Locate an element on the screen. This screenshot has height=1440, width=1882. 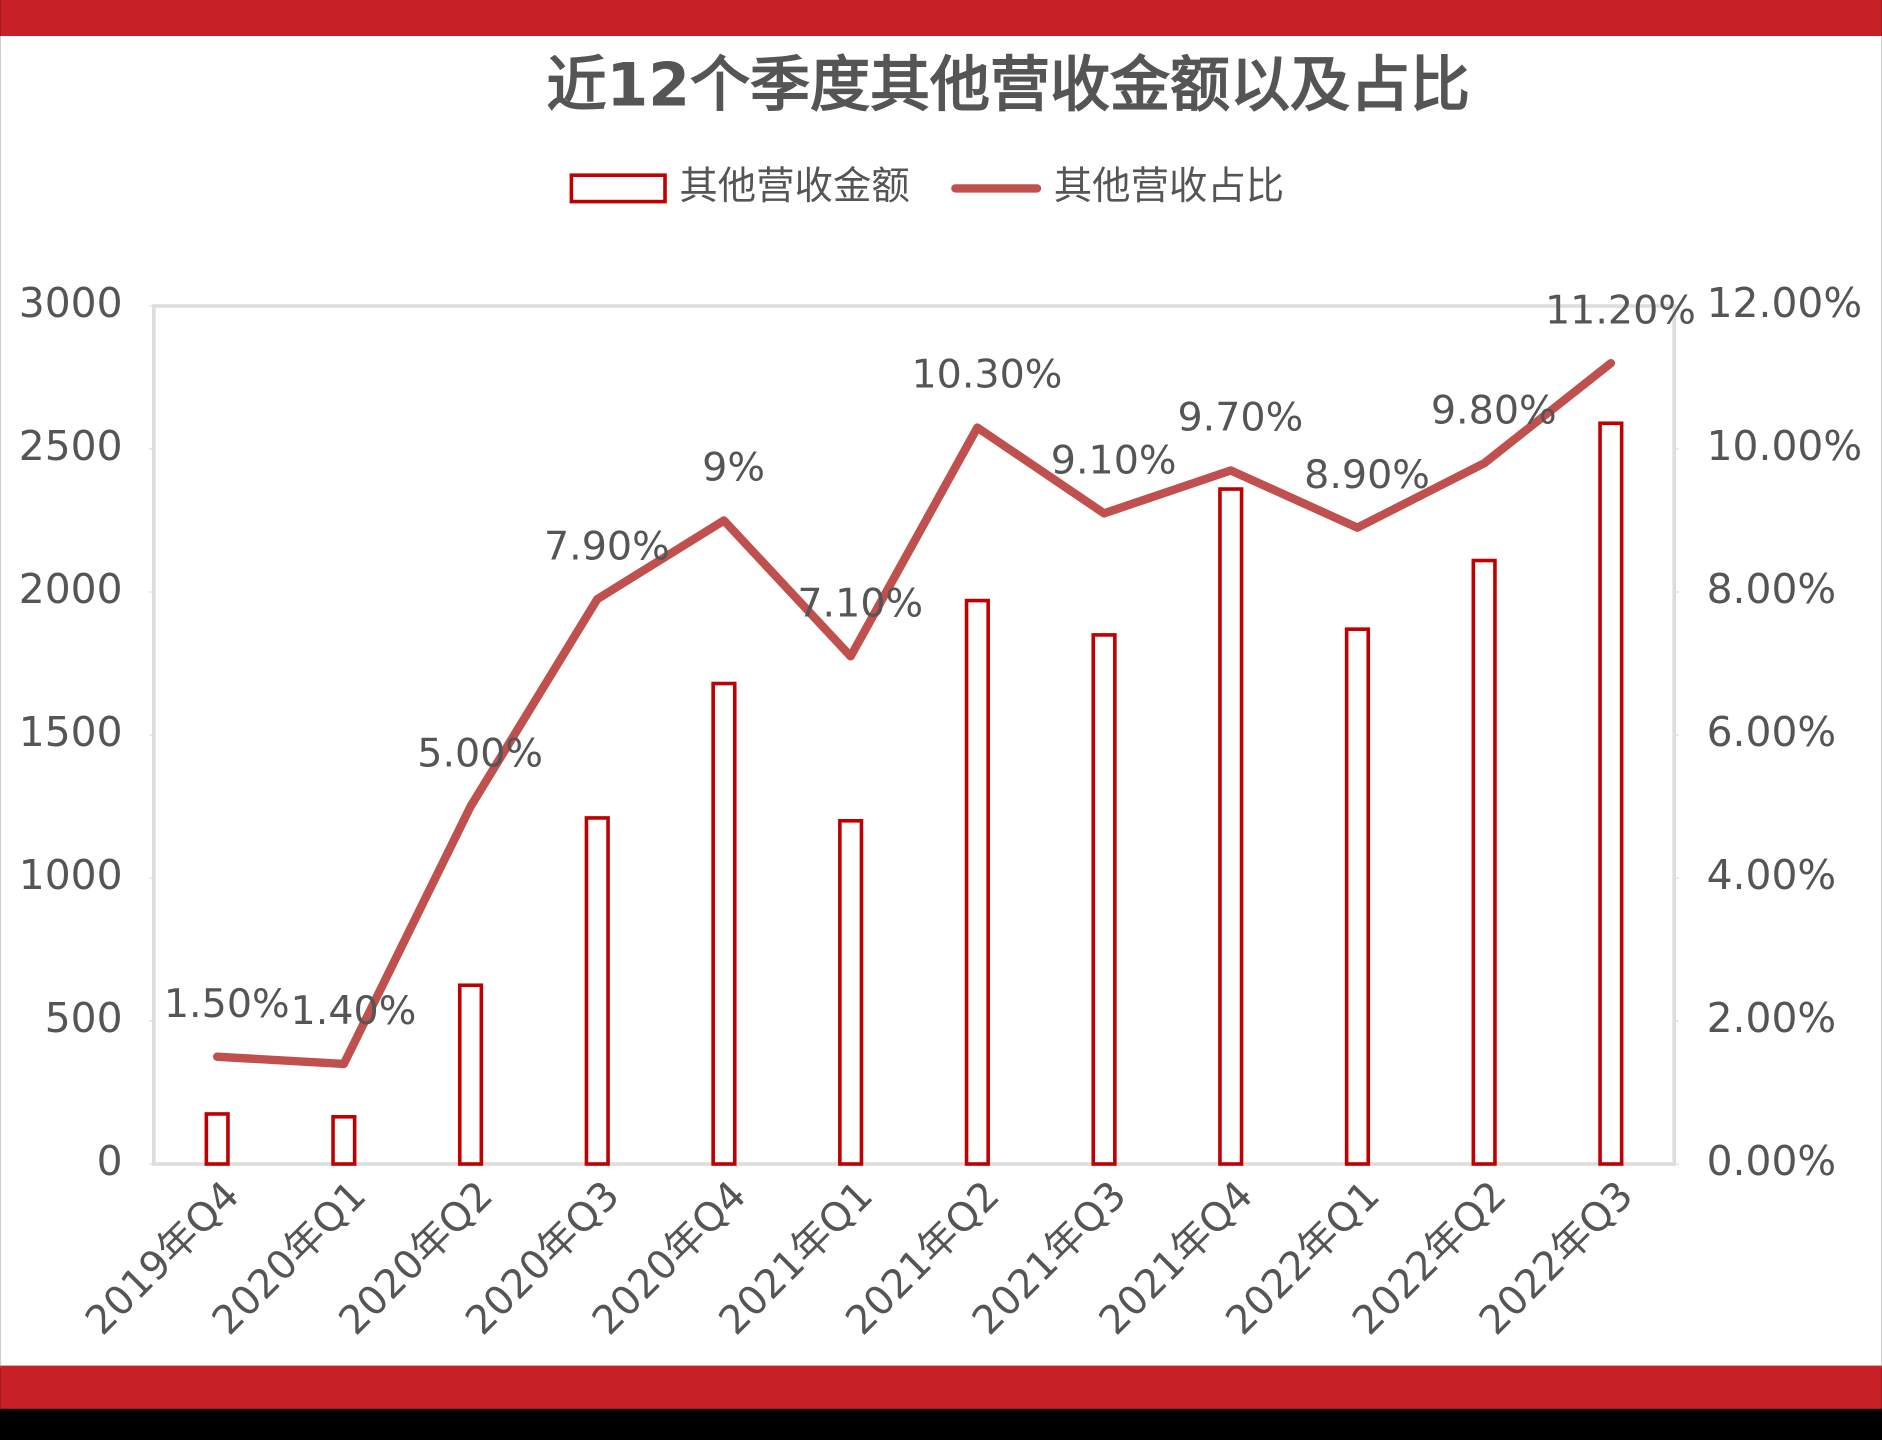
top-band is located at coordinates (941, 18).